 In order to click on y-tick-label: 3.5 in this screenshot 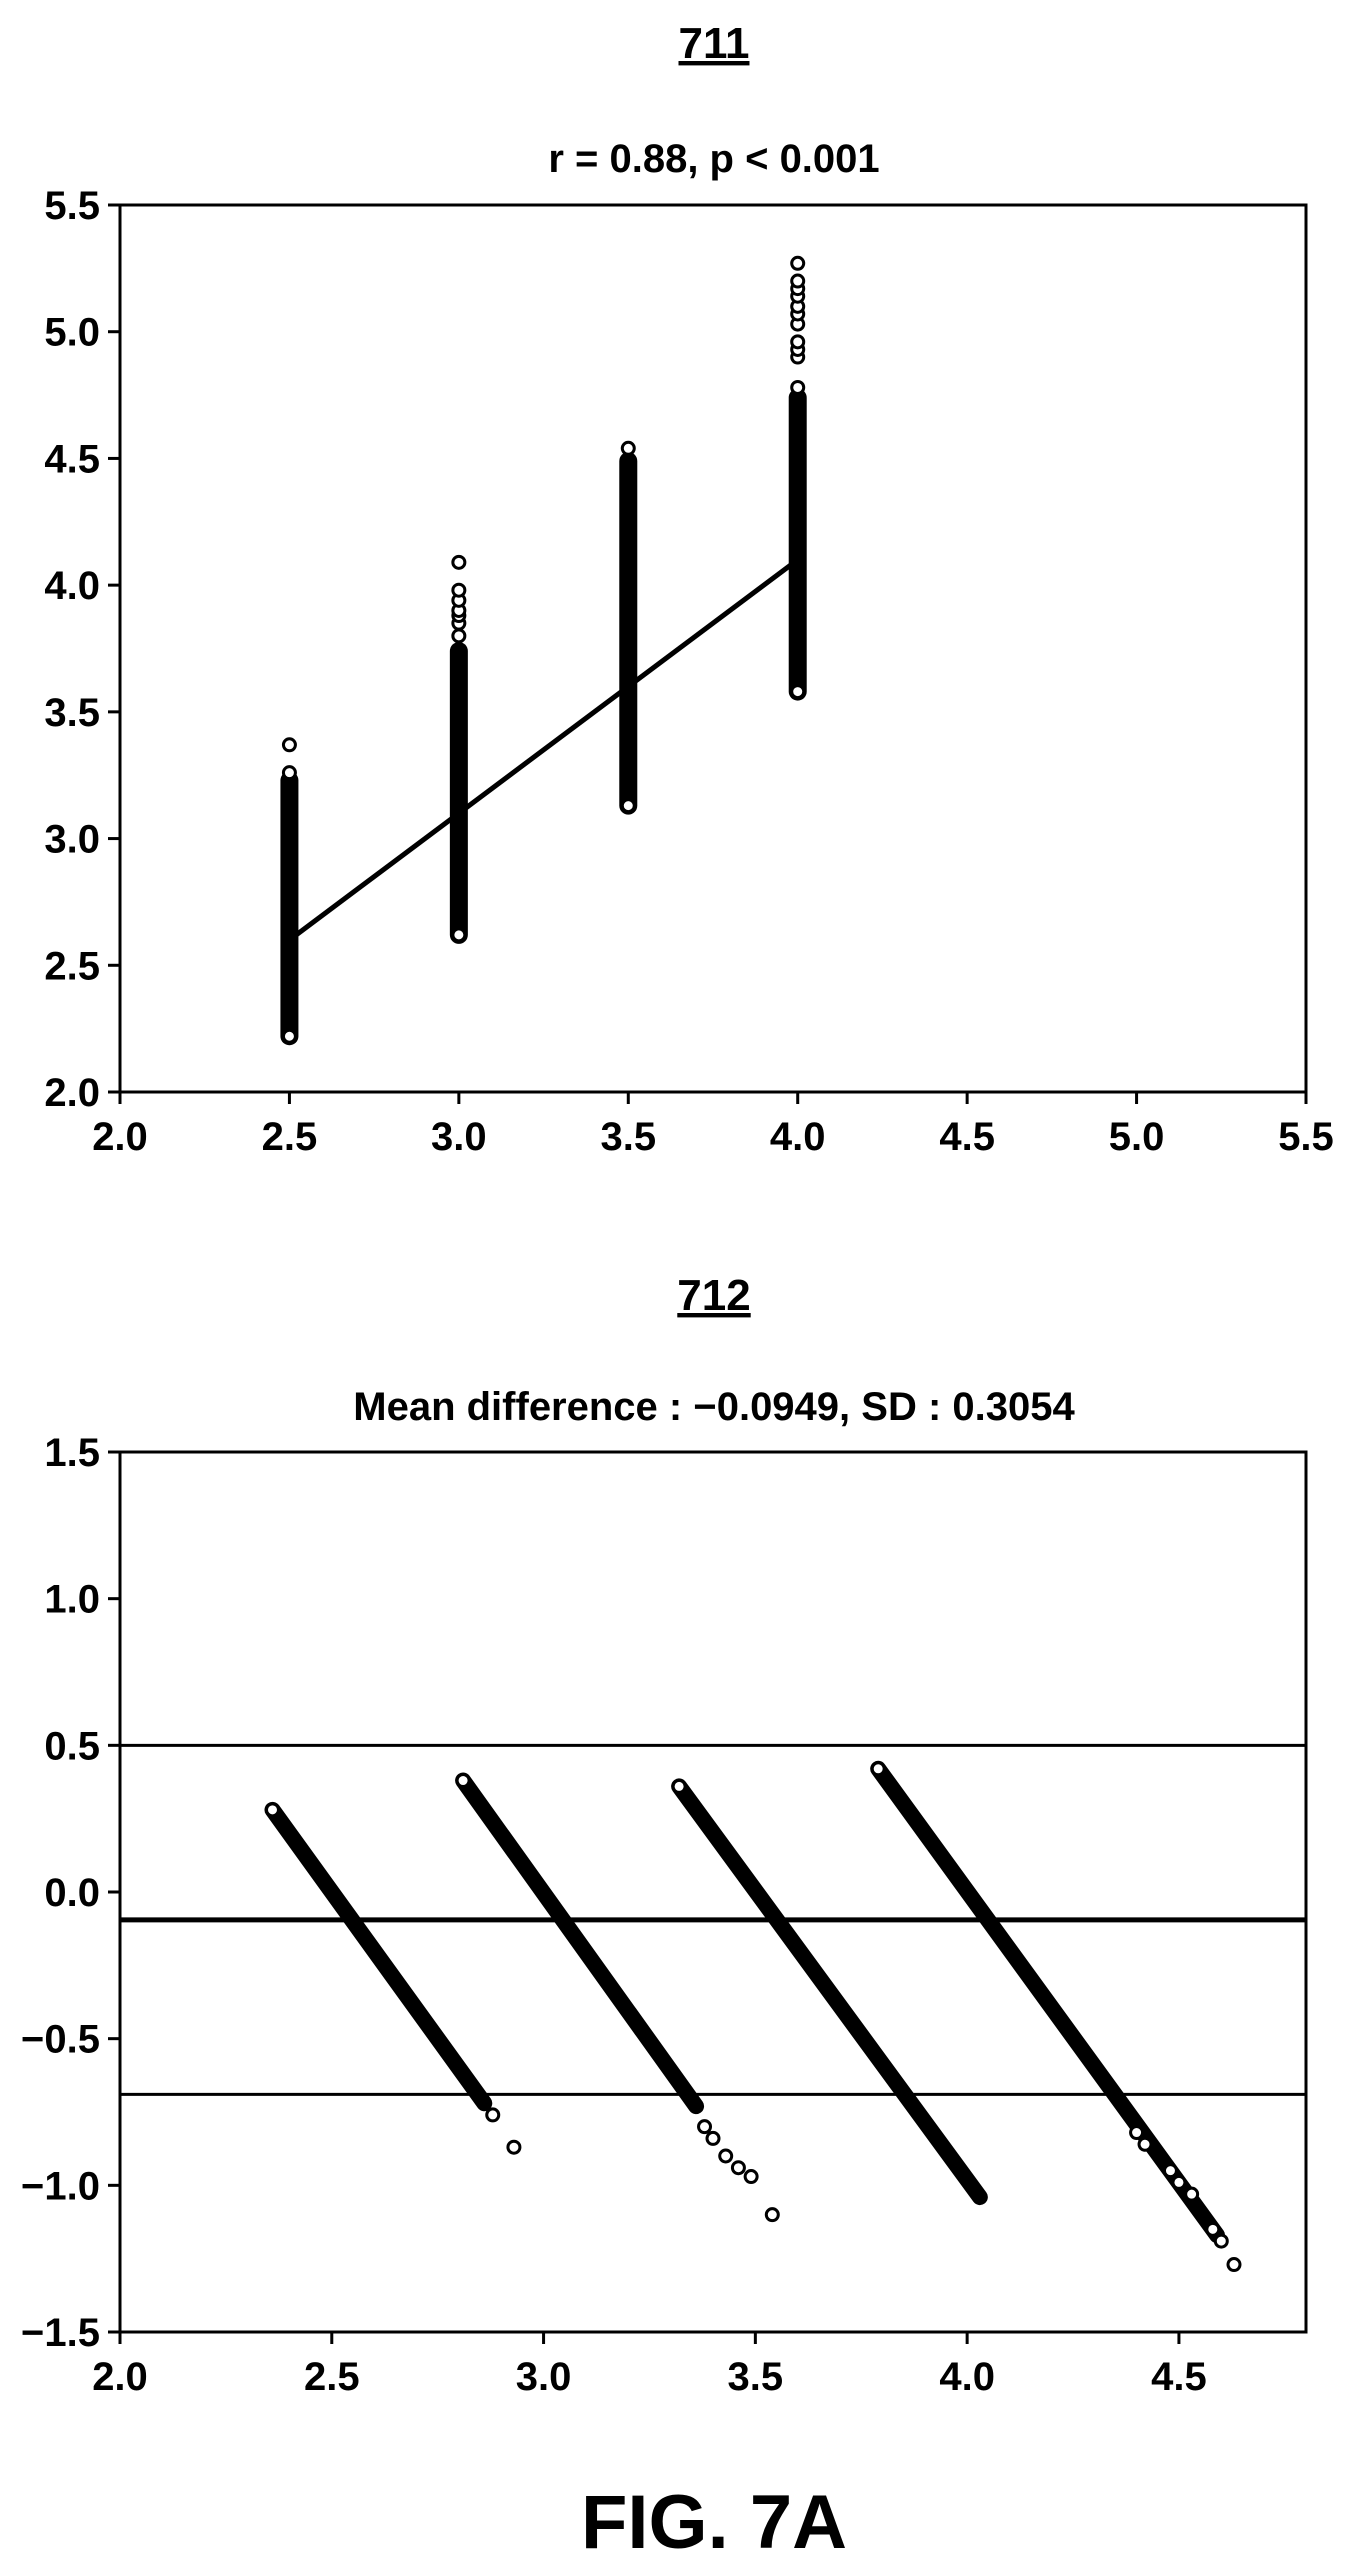, I will do `click(72, 713)`.